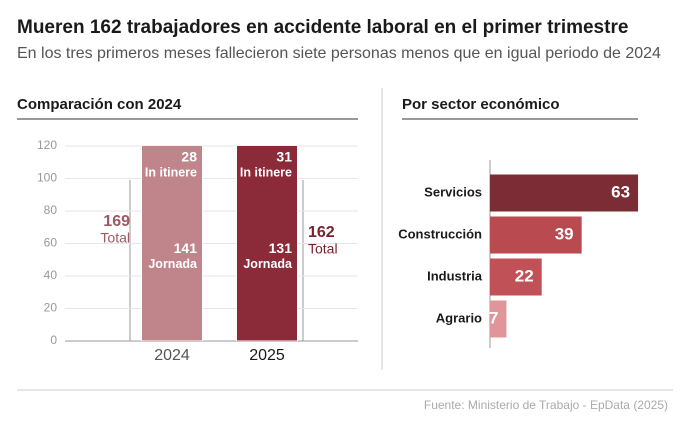 The height and width of the screenshot is (430, 690). Describe the element at coordinates (524, 275) in the screenshot. I see `value-label: 22` at that location.